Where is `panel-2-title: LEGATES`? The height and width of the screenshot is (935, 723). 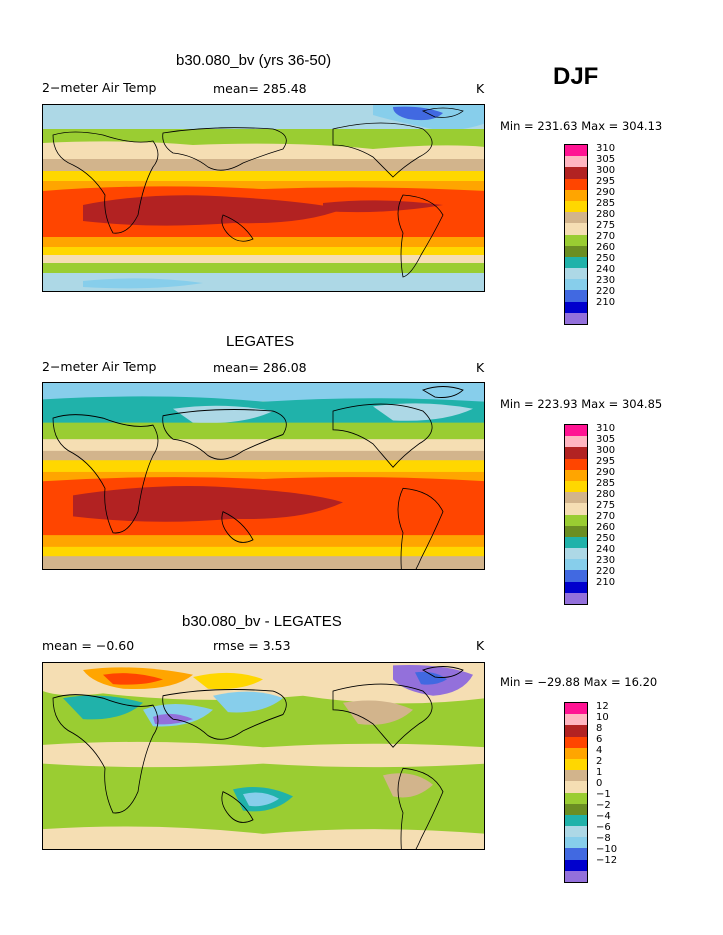
panel-2-title: LEGATES is located at coordinates (260, 341).